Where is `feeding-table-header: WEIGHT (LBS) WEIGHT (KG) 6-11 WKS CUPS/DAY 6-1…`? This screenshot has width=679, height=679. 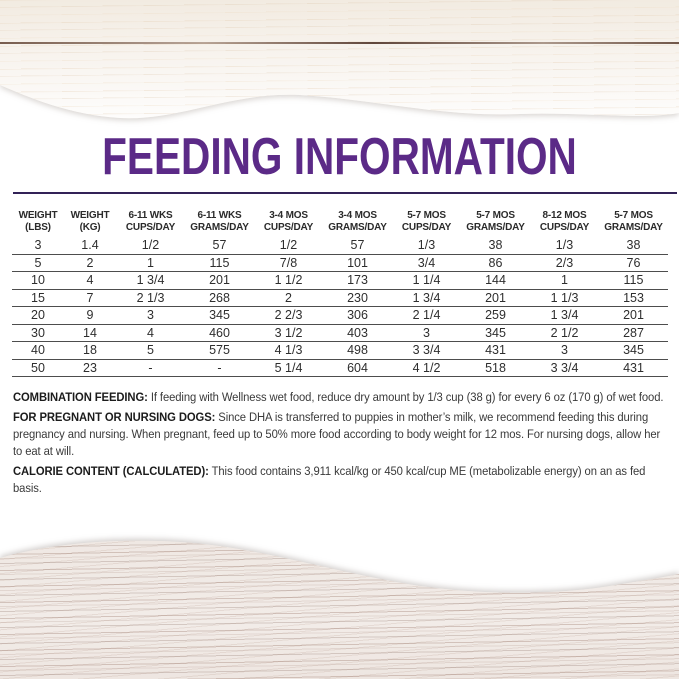 feeding-table-header: WEIGHT (LBS) WEIGHT (KG) 6-11 WKS CUPS/DAY 6-1… is located at coordinates (340, 221).